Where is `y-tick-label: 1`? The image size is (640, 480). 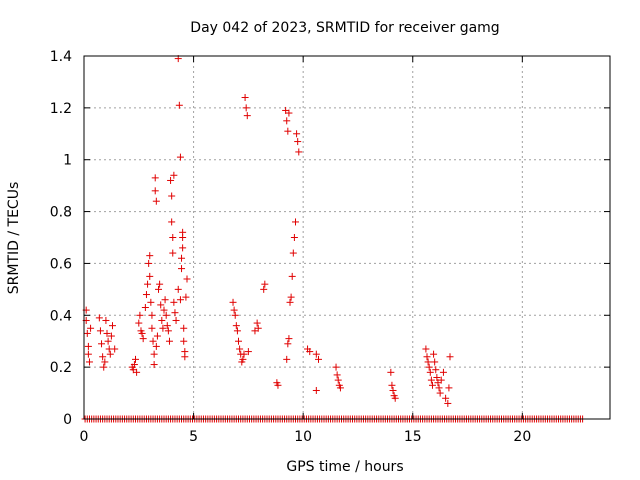 y-tick-label: 1 is located at coordinates (67, 161).